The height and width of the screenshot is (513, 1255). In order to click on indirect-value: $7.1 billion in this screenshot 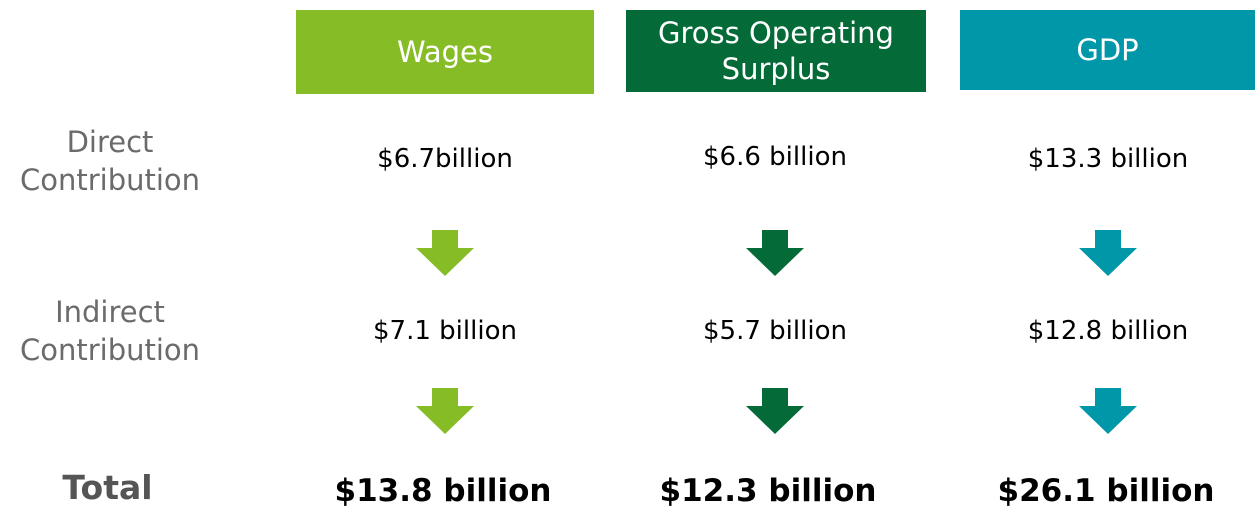, I will do `click(445, 331)`.